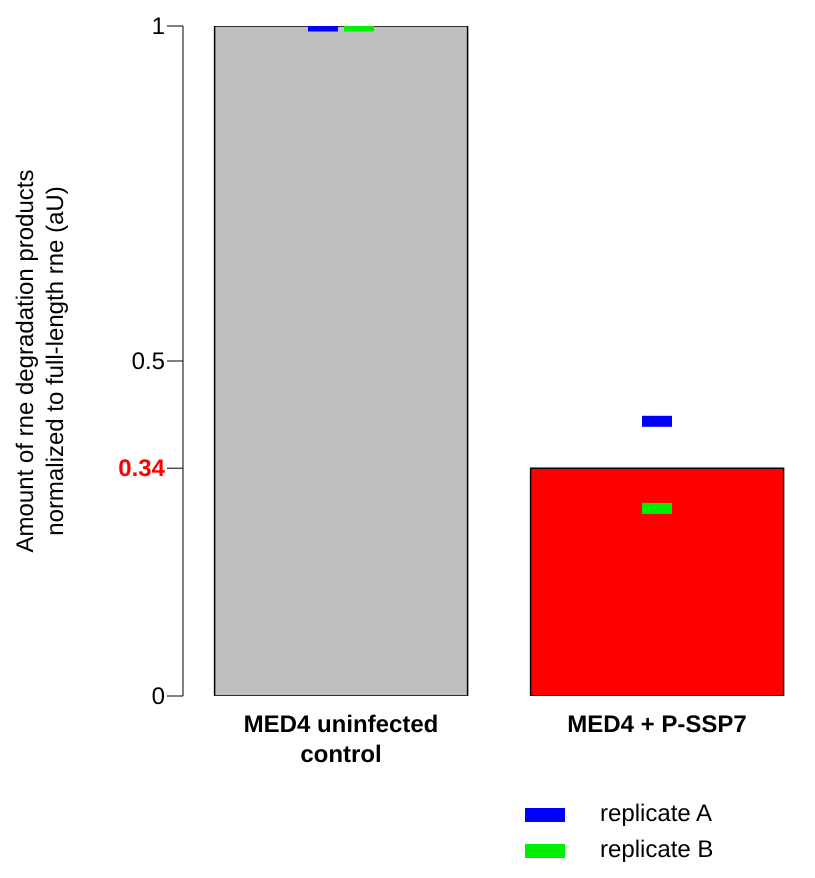 The image size is (815, 878). What do you see at coordinates (158, 26) in the screenshot?
I see `y-tick-label: 1` at bounding box center [158, 26].